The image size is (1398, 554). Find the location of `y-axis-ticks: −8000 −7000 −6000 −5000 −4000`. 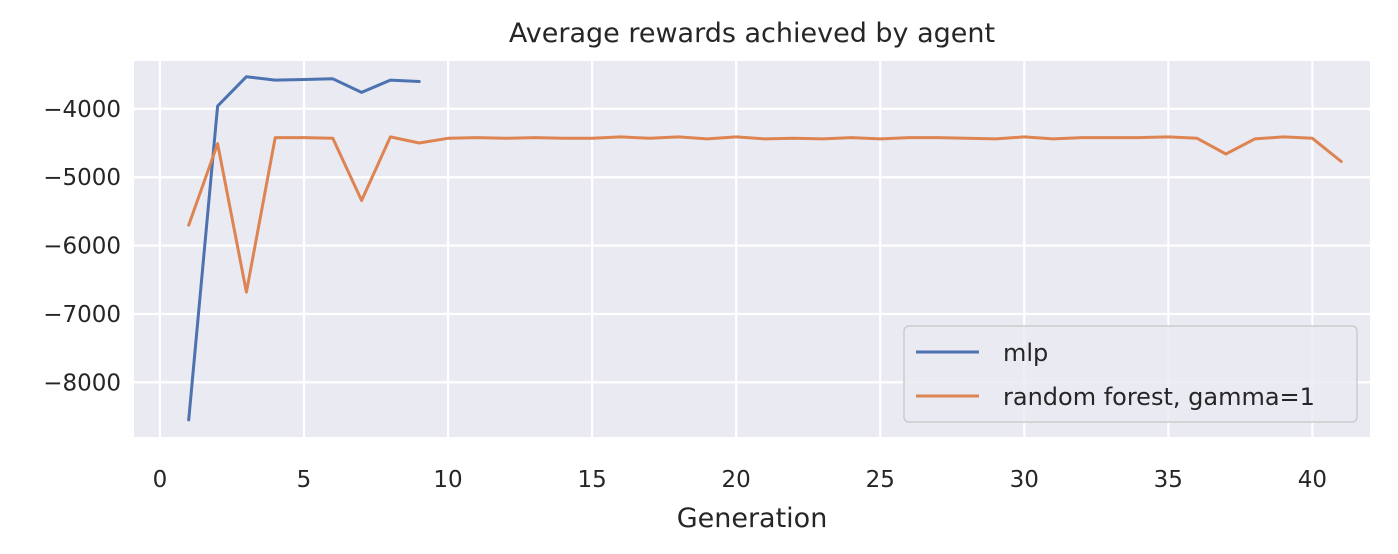

y-axis-ticks: −8000 −7000 −6000 −5000 −4000 is located at coordinates (82, 246).